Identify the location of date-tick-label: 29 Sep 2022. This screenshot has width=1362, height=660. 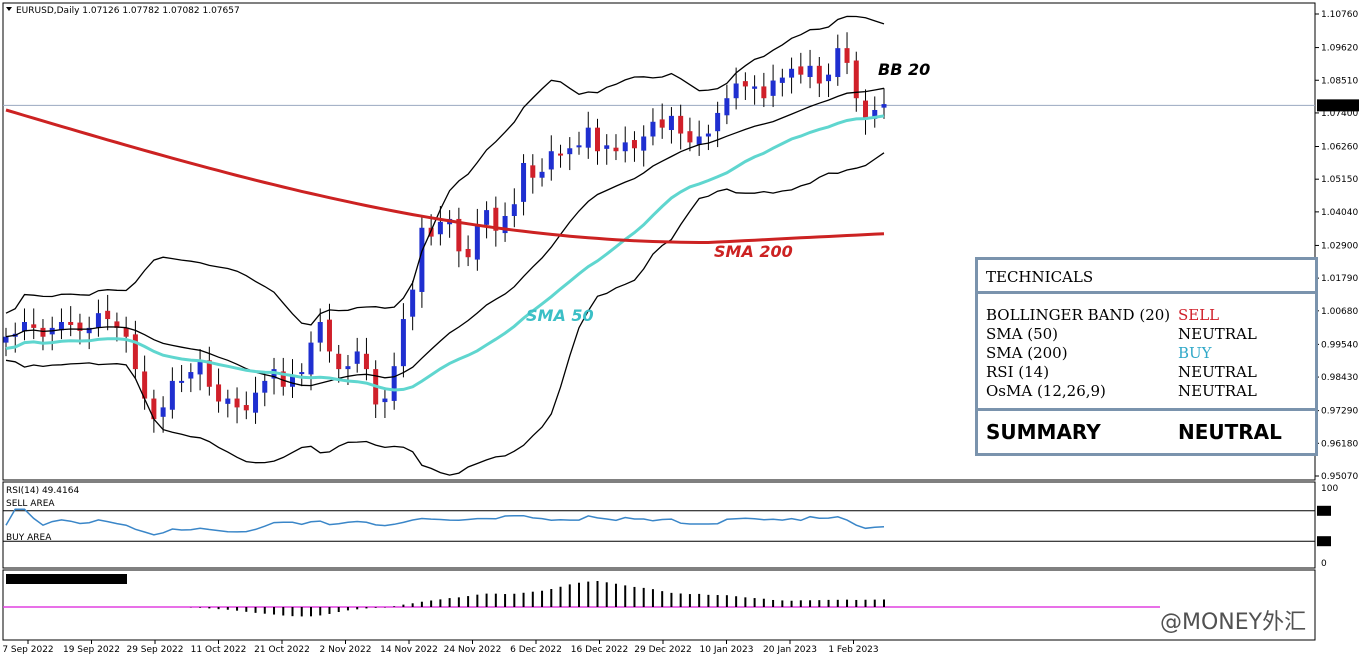
(154, 650).